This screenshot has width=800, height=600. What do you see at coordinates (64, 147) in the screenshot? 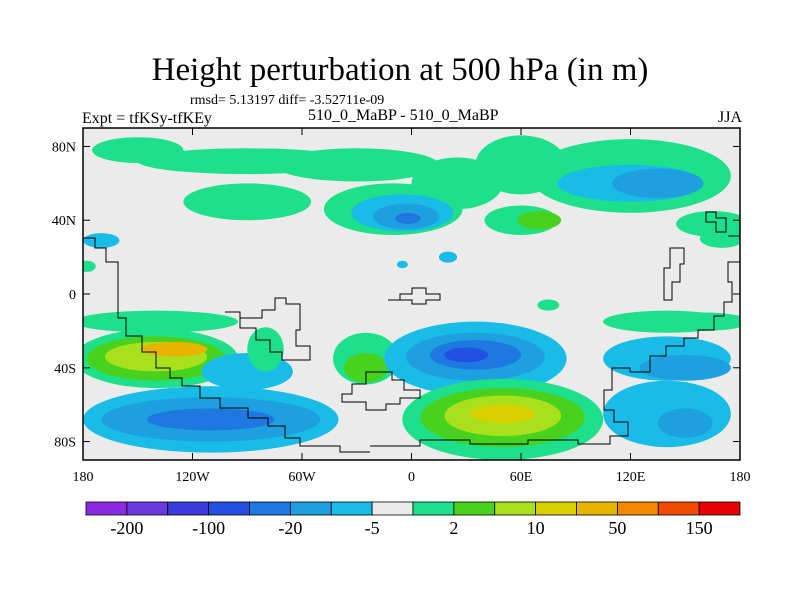
I see `y-tick-label-0: 80N` at bounding box center [64, 147].